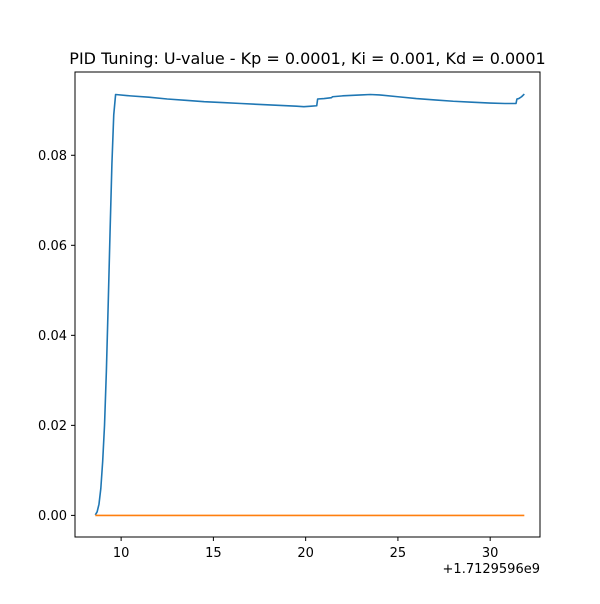 Image resolution: width=600 pixels, height=604 pixels. Describe the element at coordinates (52, 426) in the screenshot. I see `y-tick-label: 0.02` at that location.